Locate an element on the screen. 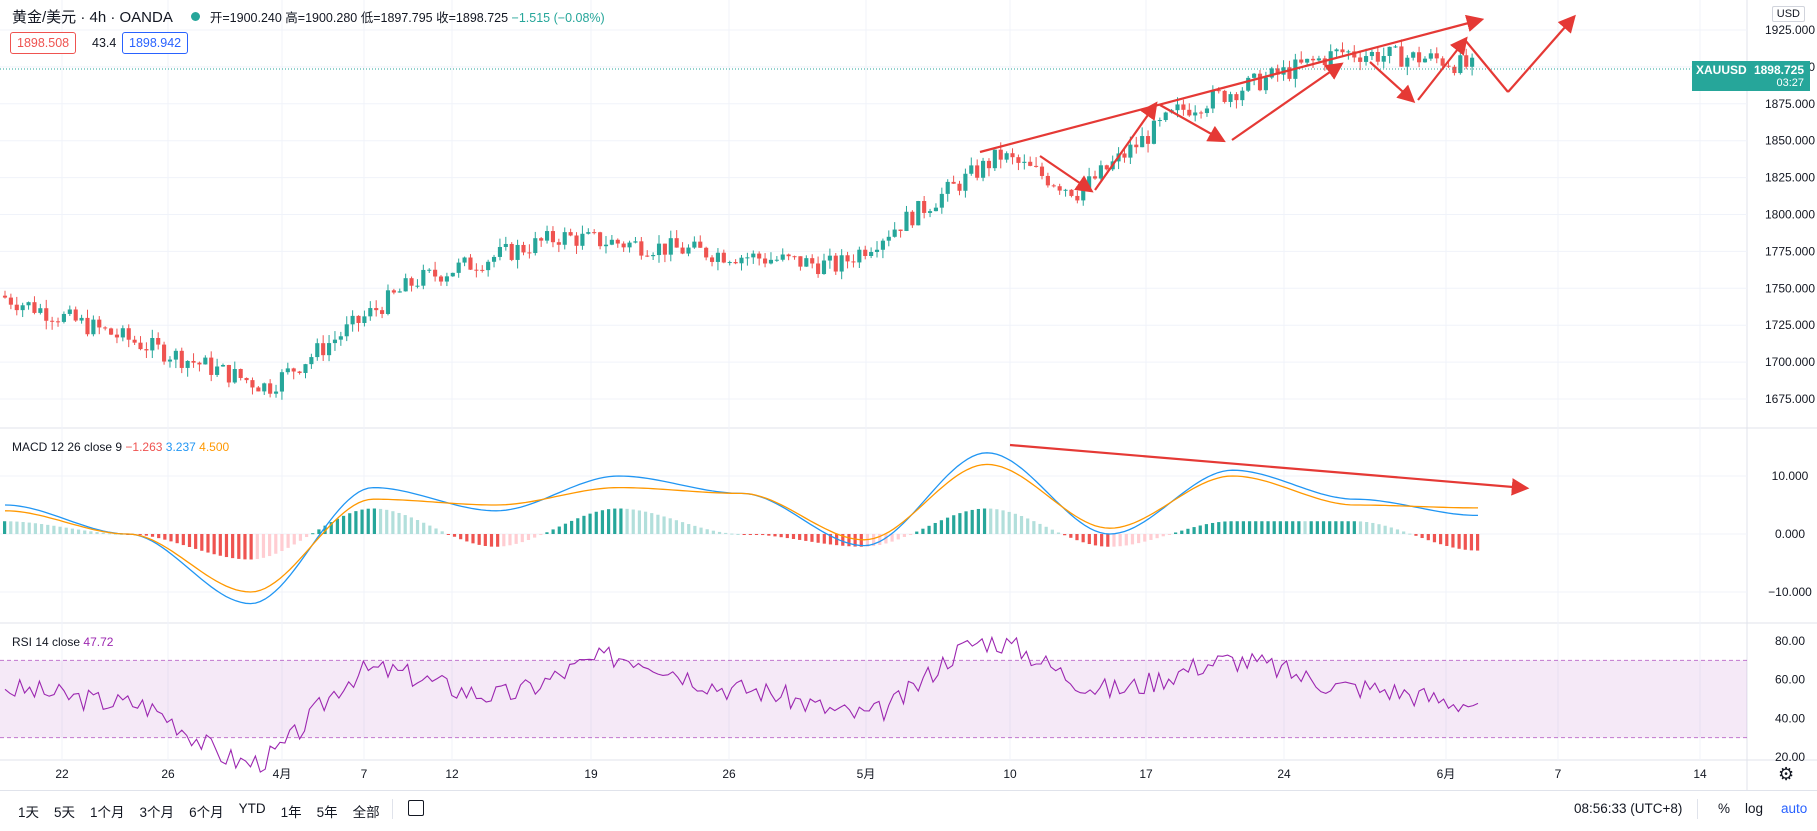 The image size is (1817, 831). range-ytd: YTD is located at coordinates (252, 808).